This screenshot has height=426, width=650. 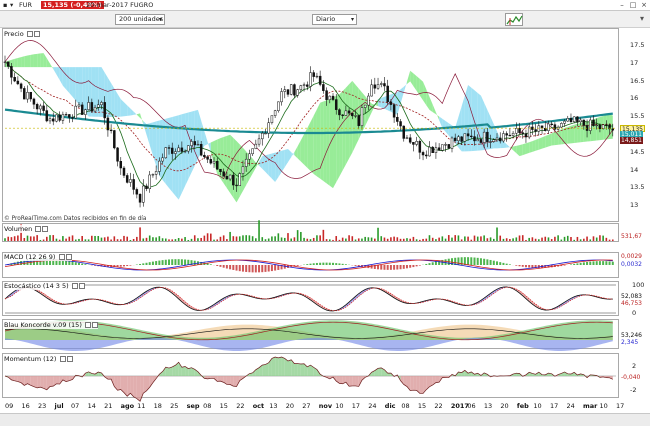 I want to click on blau-pane-label: Blau Koncorde v.09 (15), so click(x=51, y=325).